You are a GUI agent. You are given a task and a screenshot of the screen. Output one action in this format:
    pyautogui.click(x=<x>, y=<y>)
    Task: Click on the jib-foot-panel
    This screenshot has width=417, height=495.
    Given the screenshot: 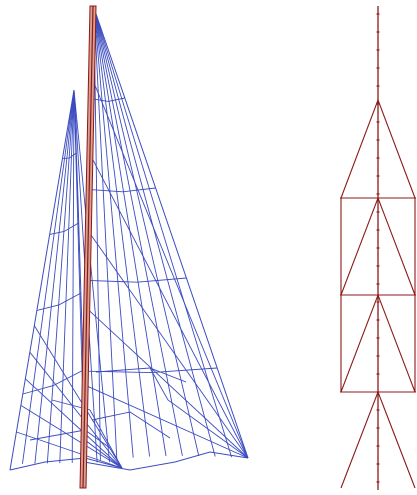 What is the action you would take?
    pyautogui.click(x=87, y=434)
    